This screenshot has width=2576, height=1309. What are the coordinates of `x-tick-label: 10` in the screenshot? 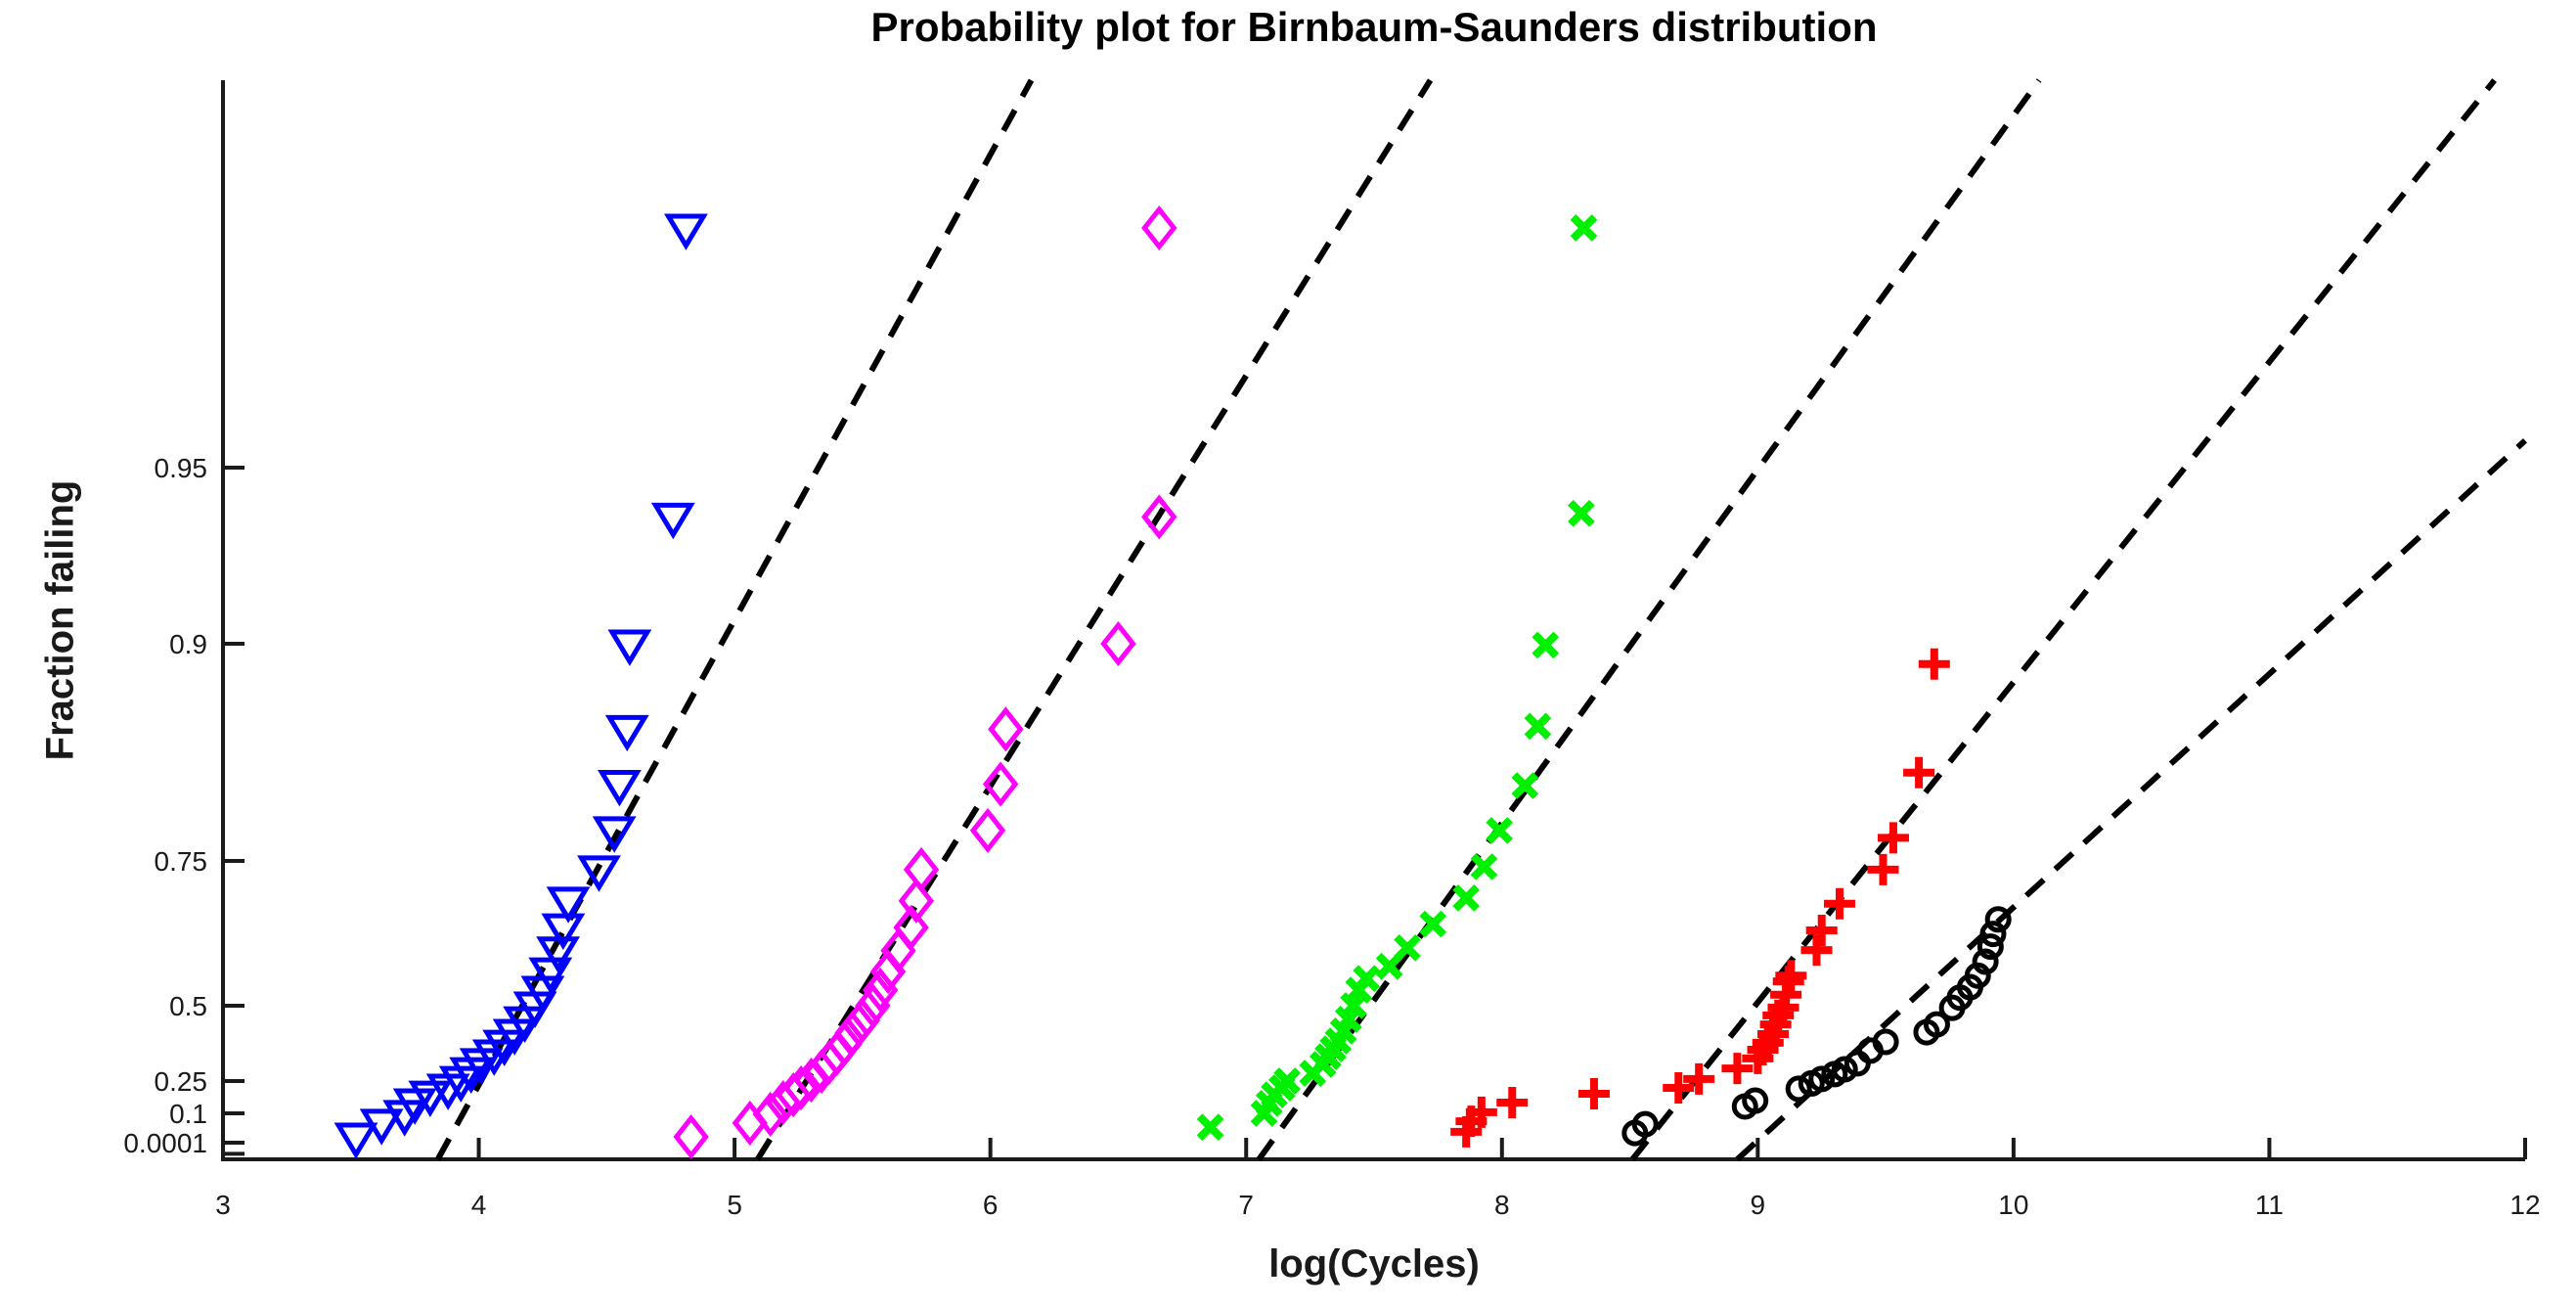 It's located at (2013, 1205).